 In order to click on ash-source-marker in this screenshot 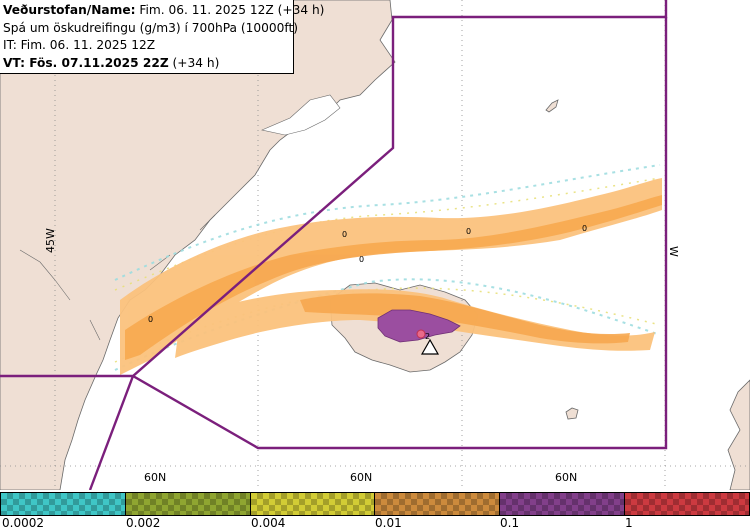, I will do `click(421, 334)`.